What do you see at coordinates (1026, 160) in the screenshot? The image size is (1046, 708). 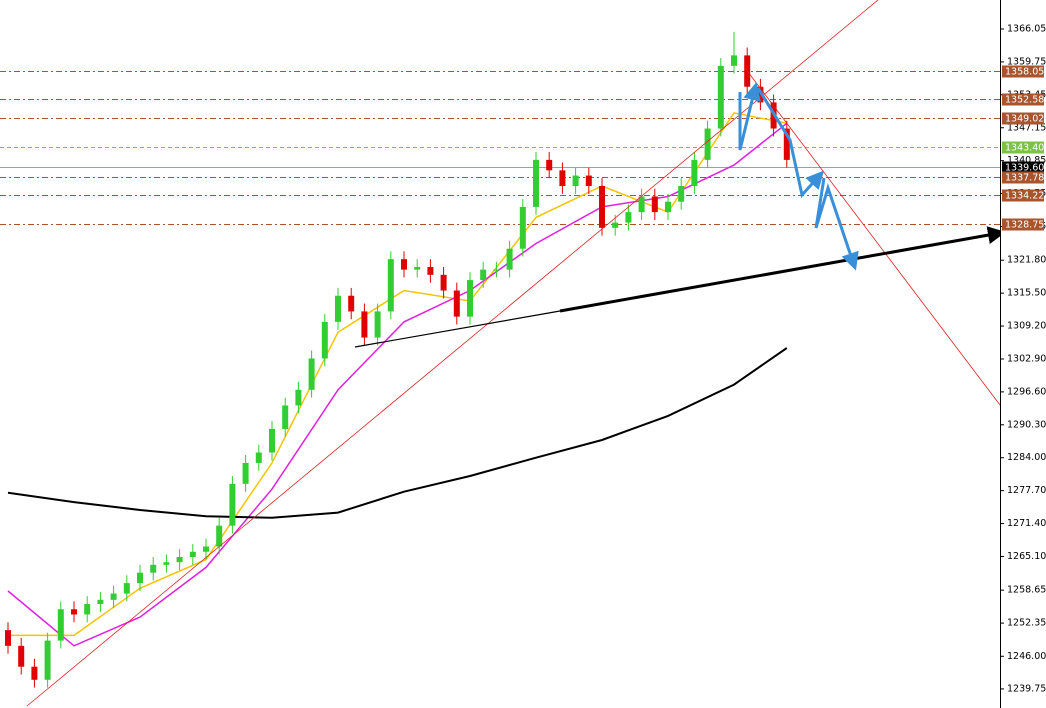 I see `y-tick-label: 1340.85` at bounding box center [1026, 160].